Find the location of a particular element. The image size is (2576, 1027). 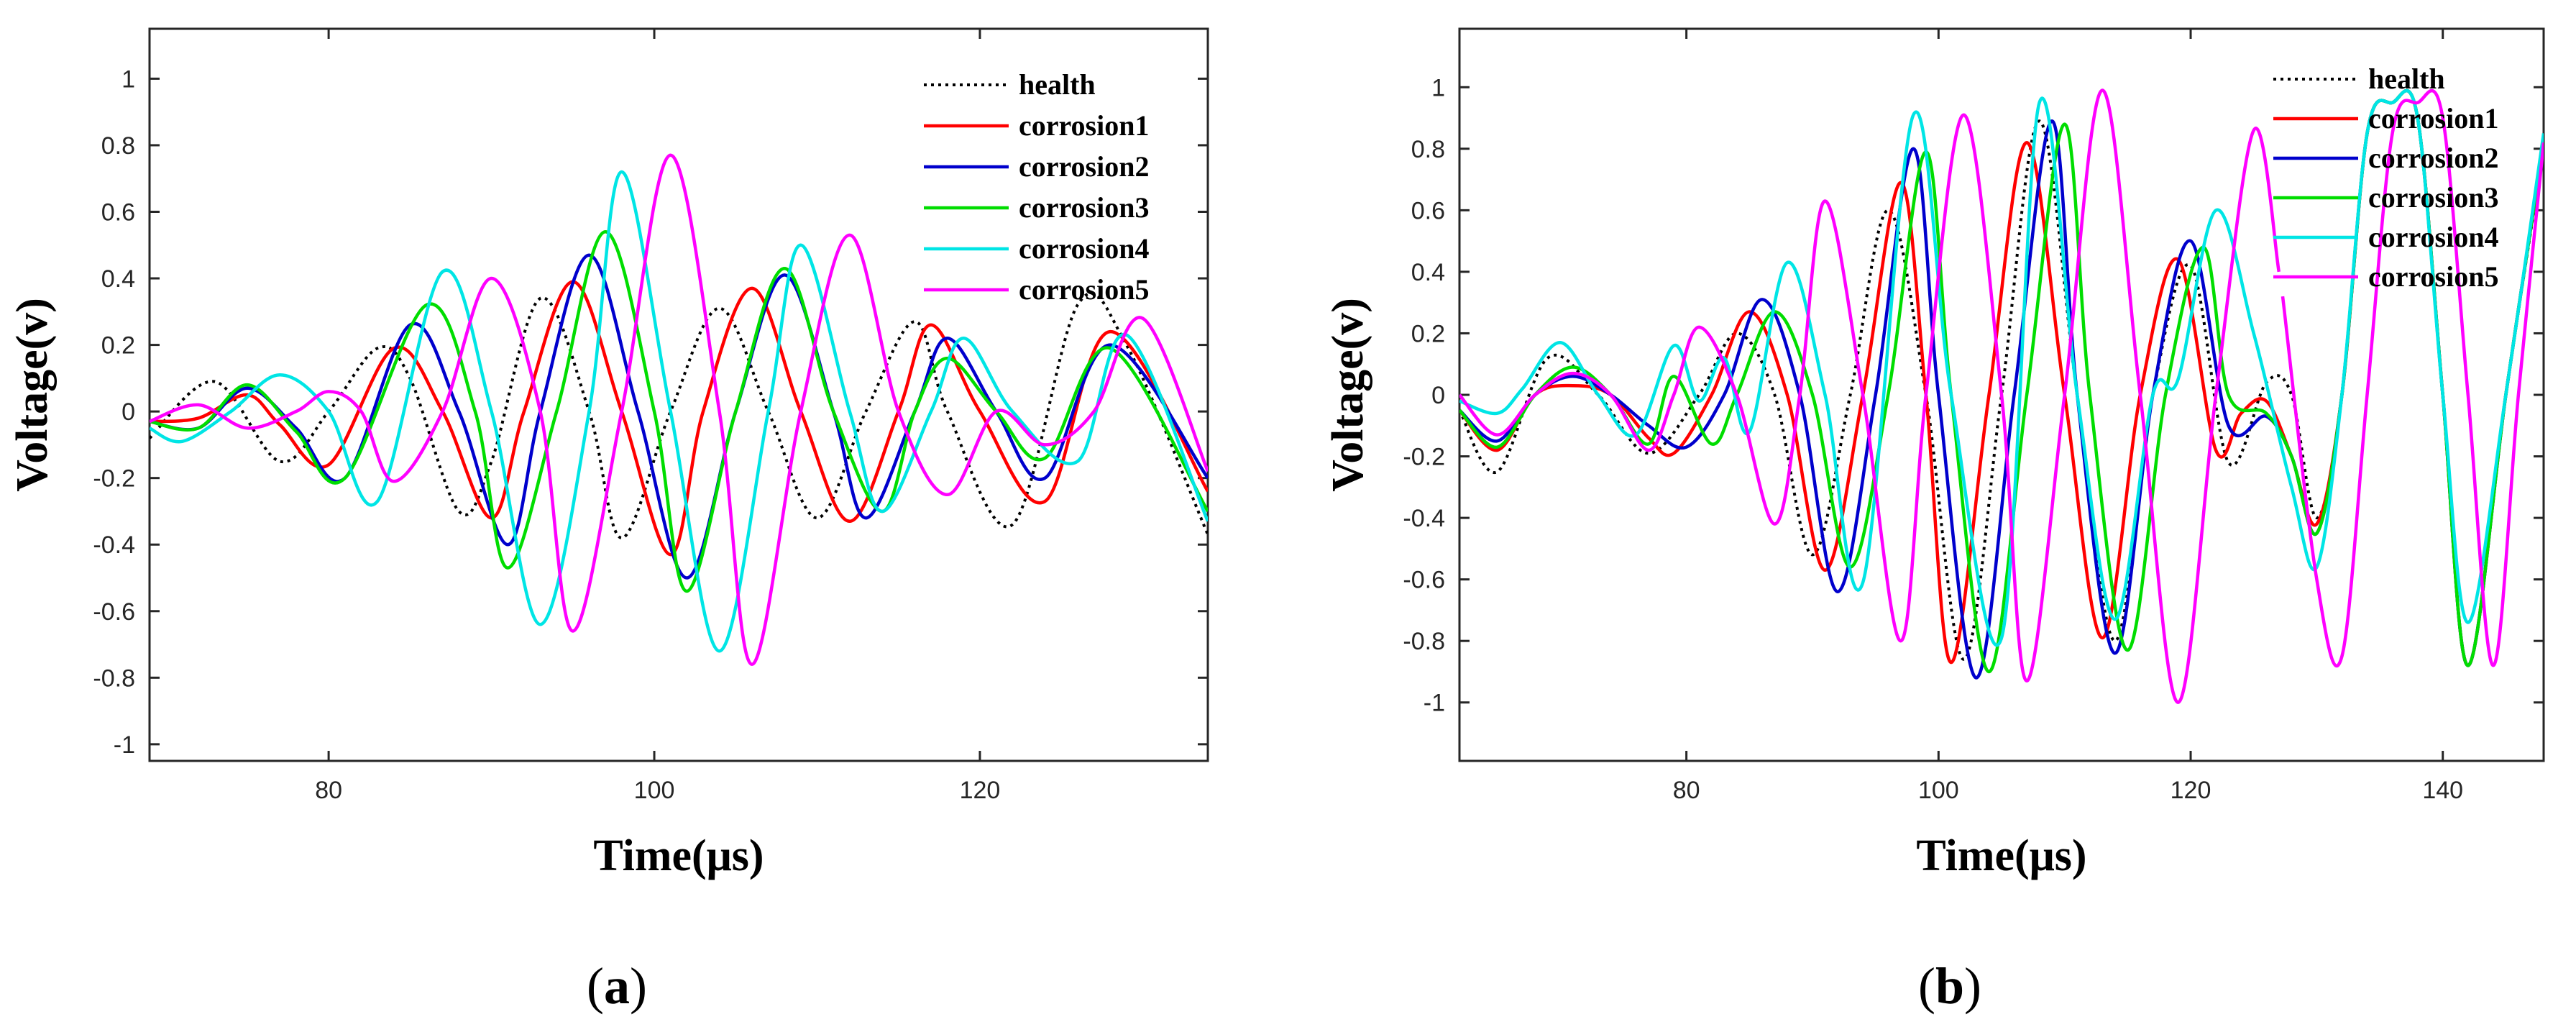

panel-label: (a) is located at coordinates (617, 986).